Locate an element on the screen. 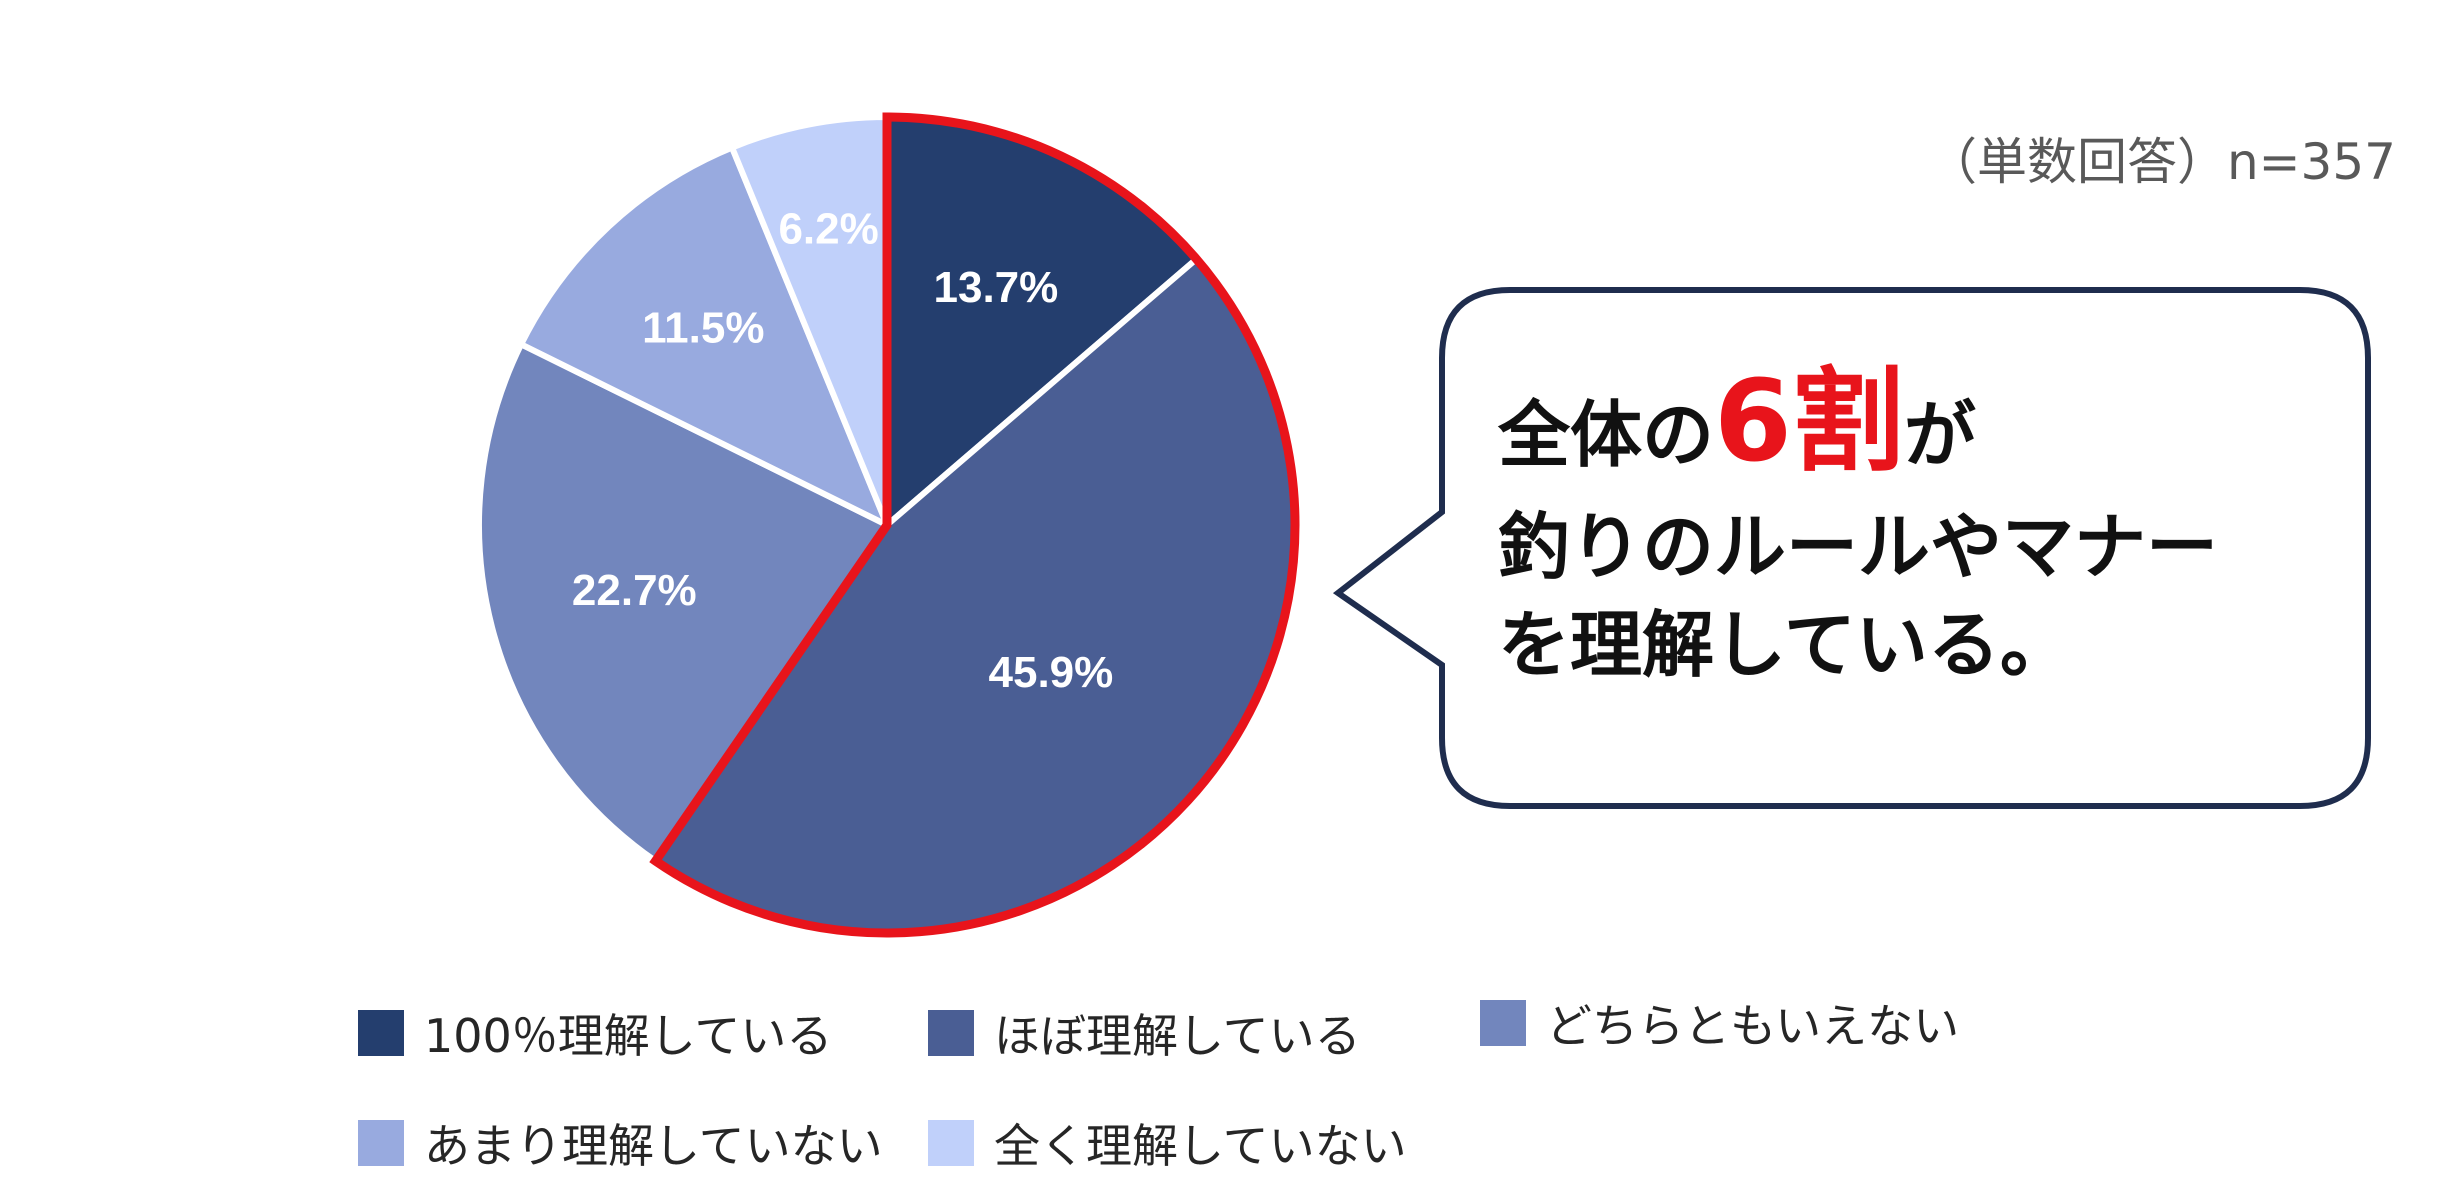  slice-neutral is located at coordinates (683, 602).